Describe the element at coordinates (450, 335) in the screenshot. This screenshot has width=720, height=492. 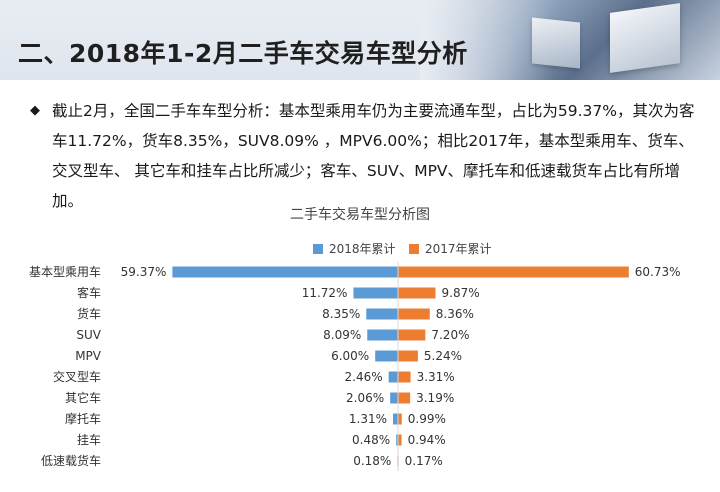
I see `data-label-2017: 7.20%` at that location.